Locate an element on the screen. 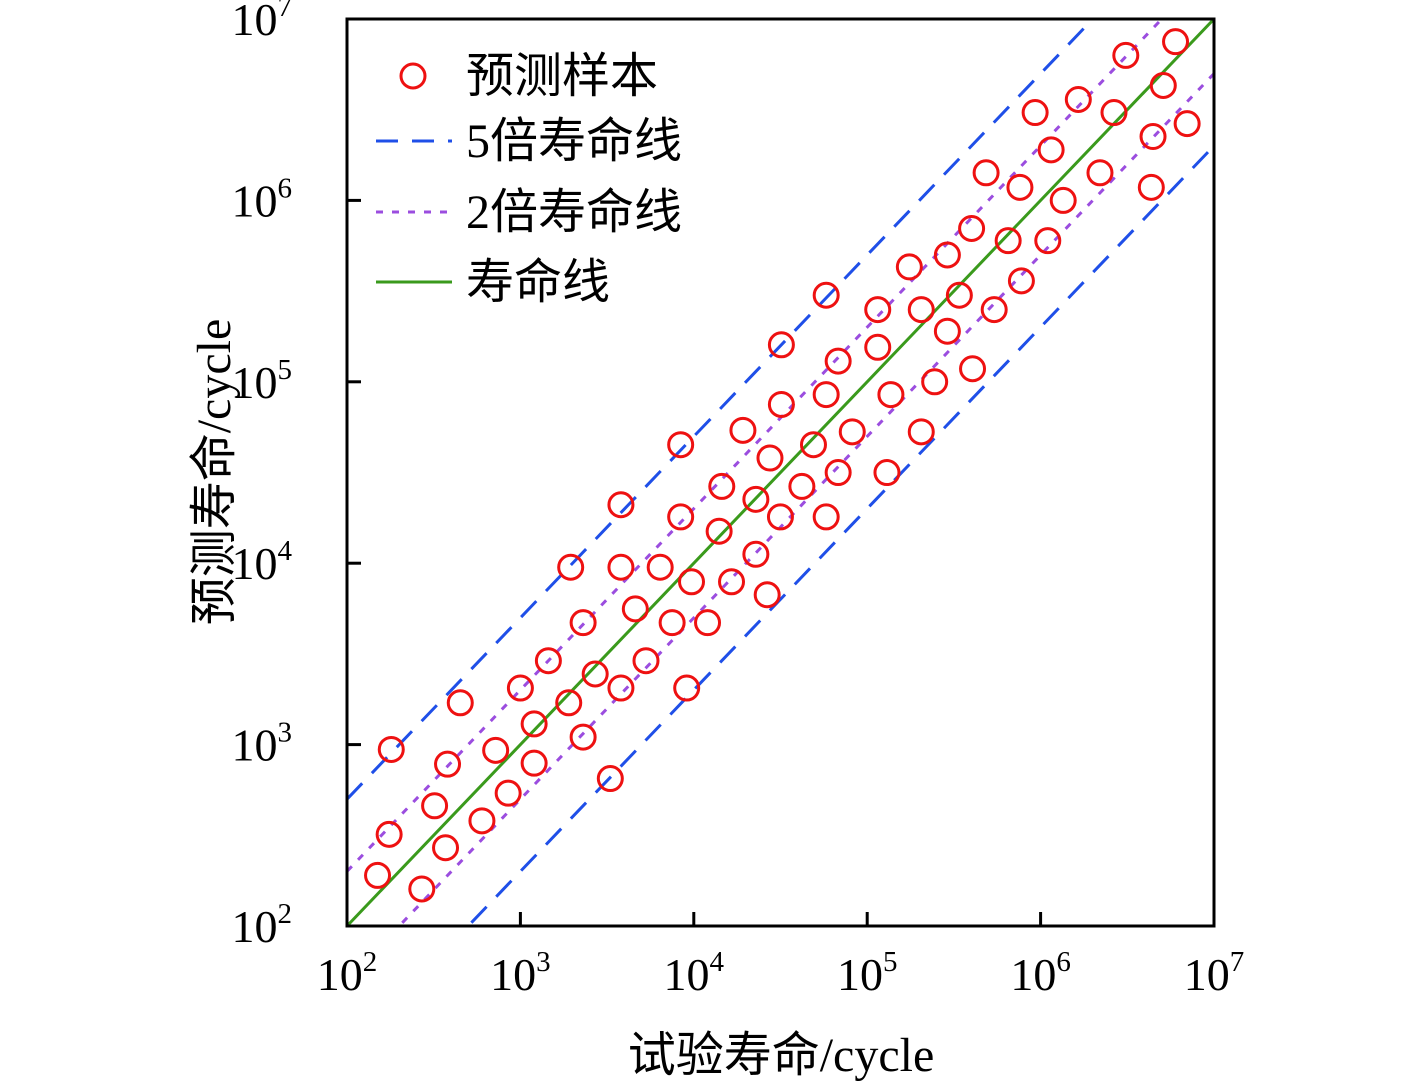 This screenshot has height=1087, width=1417. legend-item-life: 寿命线 is located at coordinates (493, 282).